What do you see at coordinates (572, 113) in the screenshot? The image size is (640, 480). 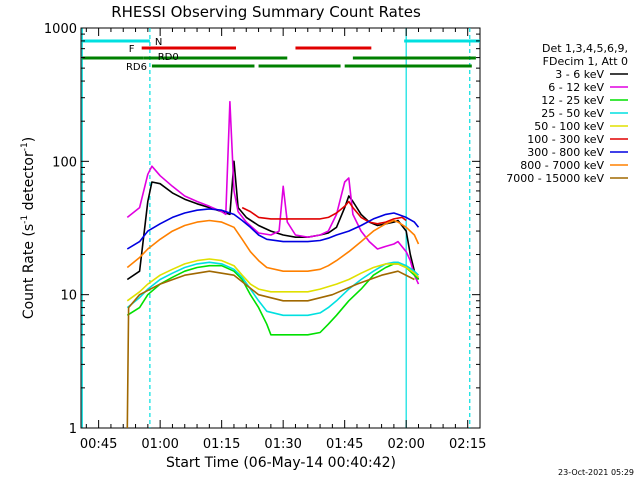 I see `legend-label: 25 - 50 keV` at bounding box center [572, 113].